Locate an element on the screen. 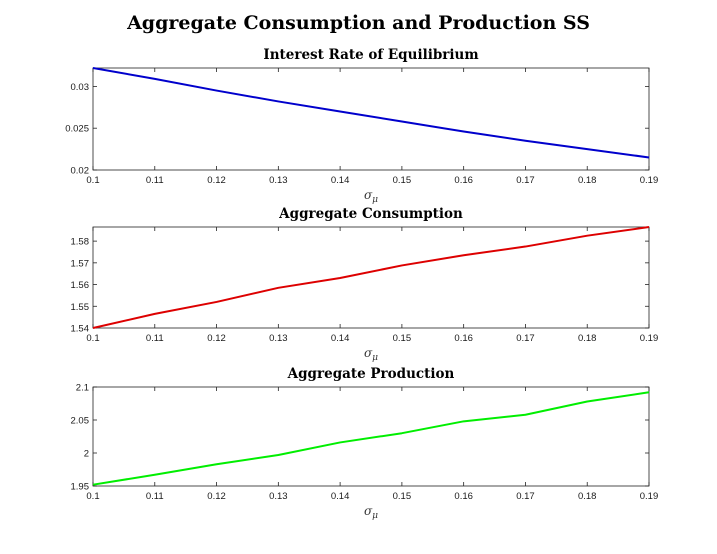 The image size is (717, 554). y-tick-label: 1.57 is located at coordinates (80, 263).